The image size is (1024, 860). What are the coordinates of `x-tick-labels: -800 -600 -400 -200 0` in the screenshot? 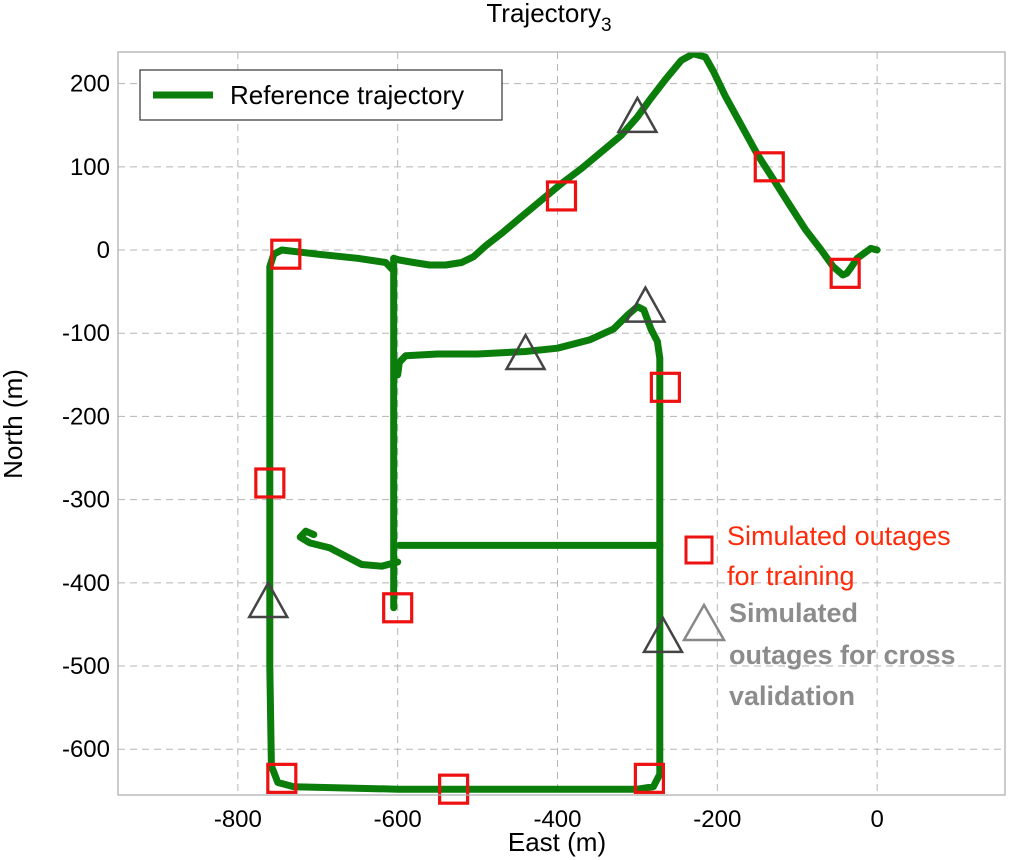 It's located at (549, 819).